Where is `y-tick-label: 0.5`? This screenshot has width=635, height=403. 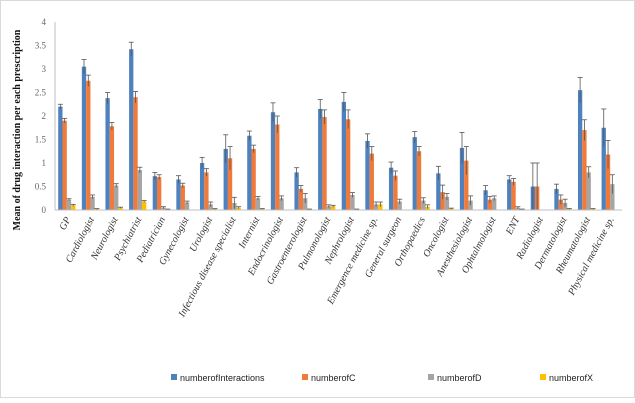
y-tick-label: 0.5 is located at coordinates (41, 187).